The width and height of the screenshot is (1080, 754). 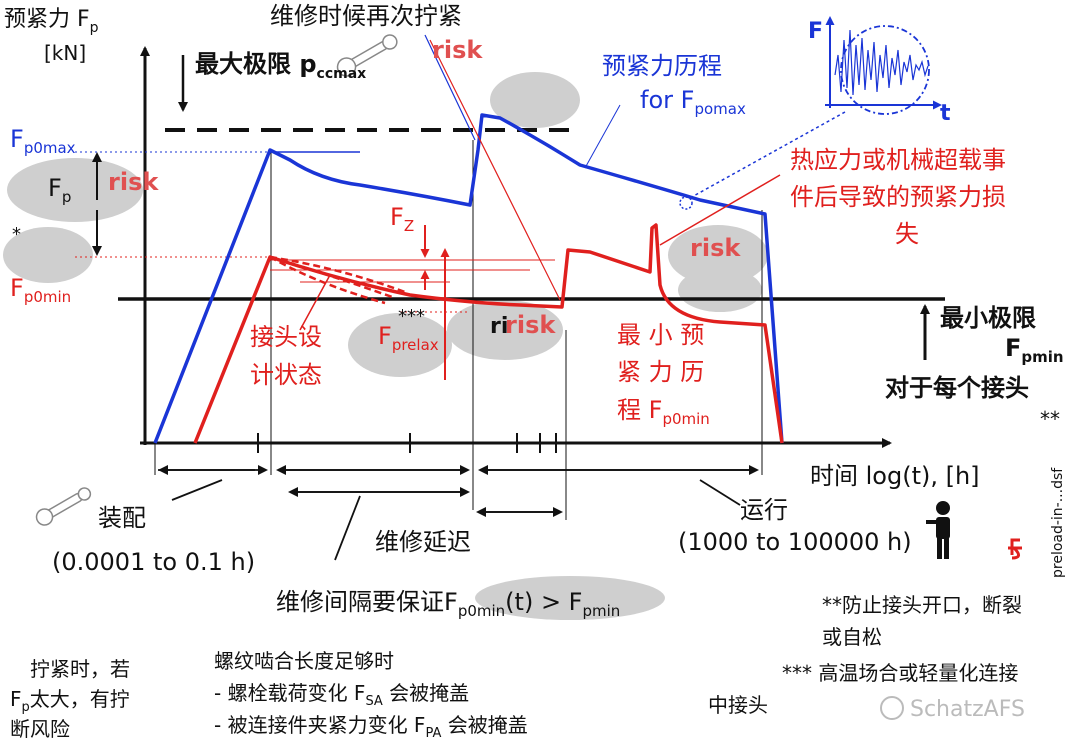 What do you see at coordinates (570, 598) in the screenshot?
I see `blob-interval` at bounding box center [570, 598].